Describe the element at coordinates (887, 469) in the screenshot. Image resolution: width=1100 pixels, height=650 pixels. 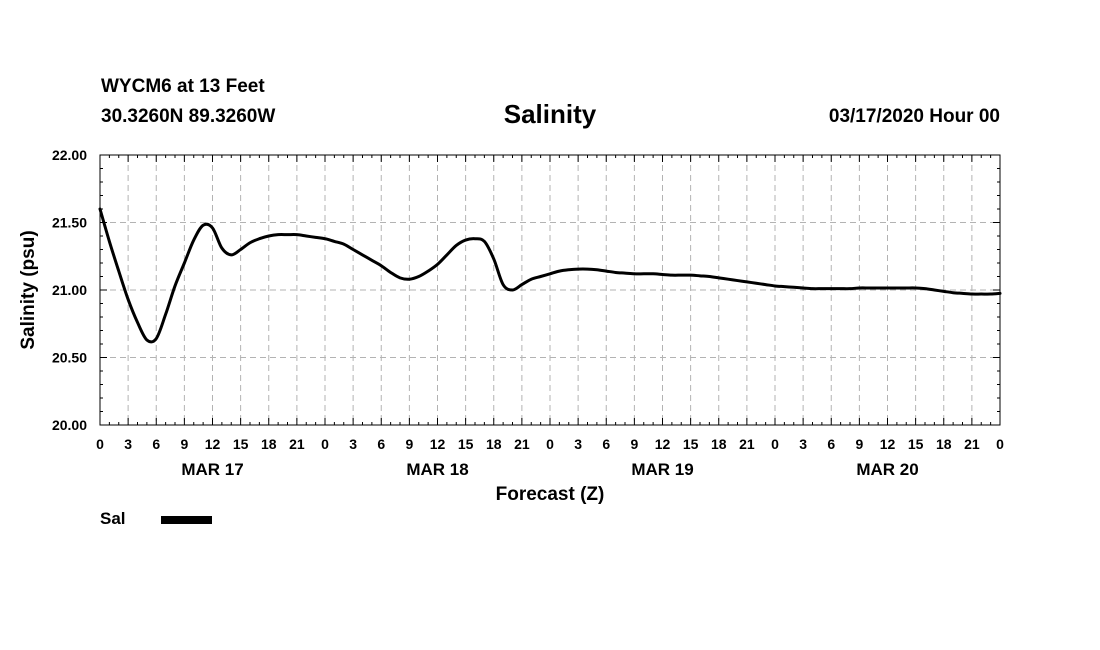
I see `date-label: MAR 20` at that location.